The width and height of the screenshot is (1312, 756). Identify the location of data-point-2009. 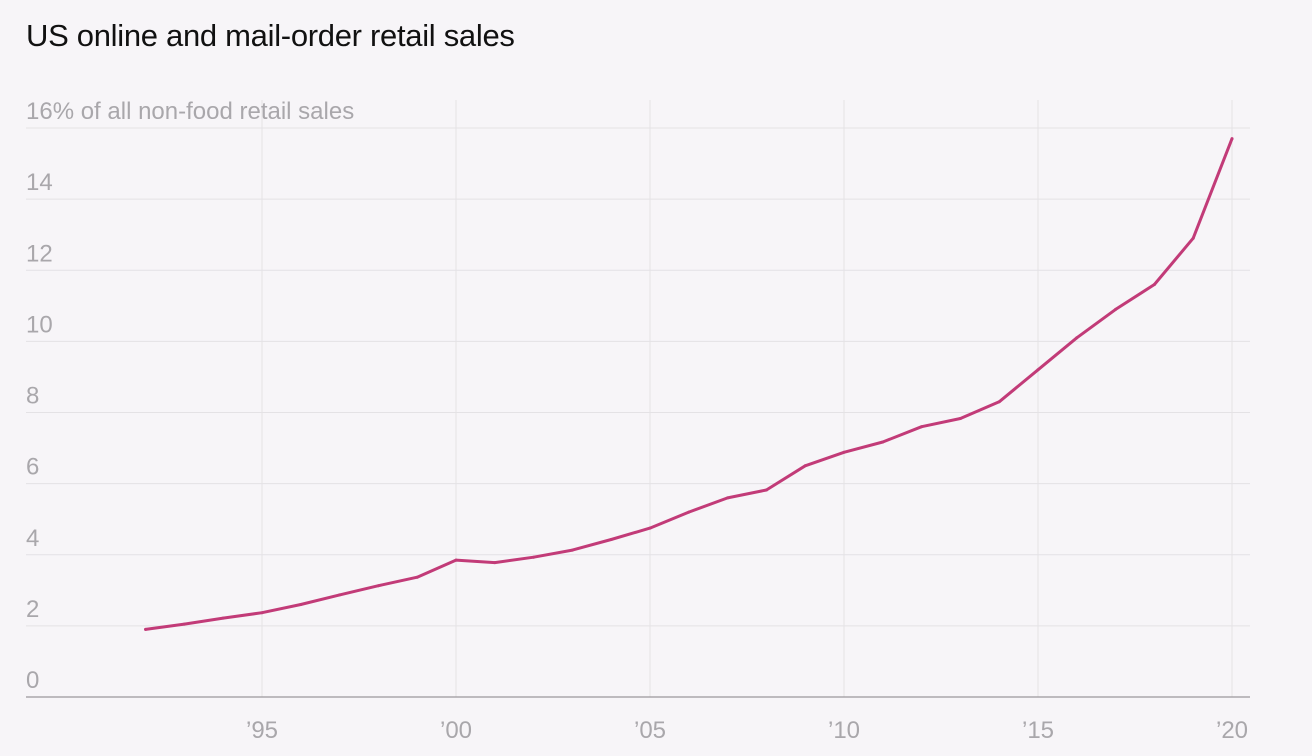
(805, 466).